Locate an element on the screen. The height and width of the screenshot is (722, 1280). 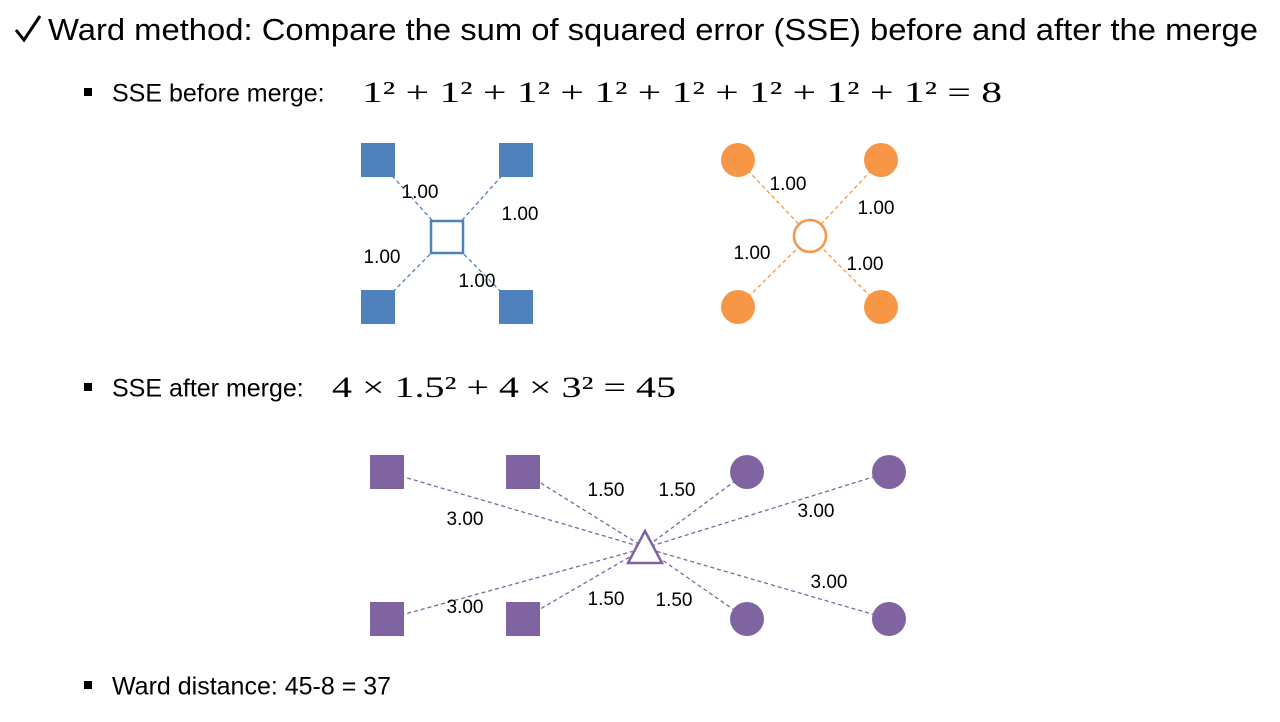
formula: 4 × 1.5² + 4 × 3² = 45 is located at coordinates (504, 387).